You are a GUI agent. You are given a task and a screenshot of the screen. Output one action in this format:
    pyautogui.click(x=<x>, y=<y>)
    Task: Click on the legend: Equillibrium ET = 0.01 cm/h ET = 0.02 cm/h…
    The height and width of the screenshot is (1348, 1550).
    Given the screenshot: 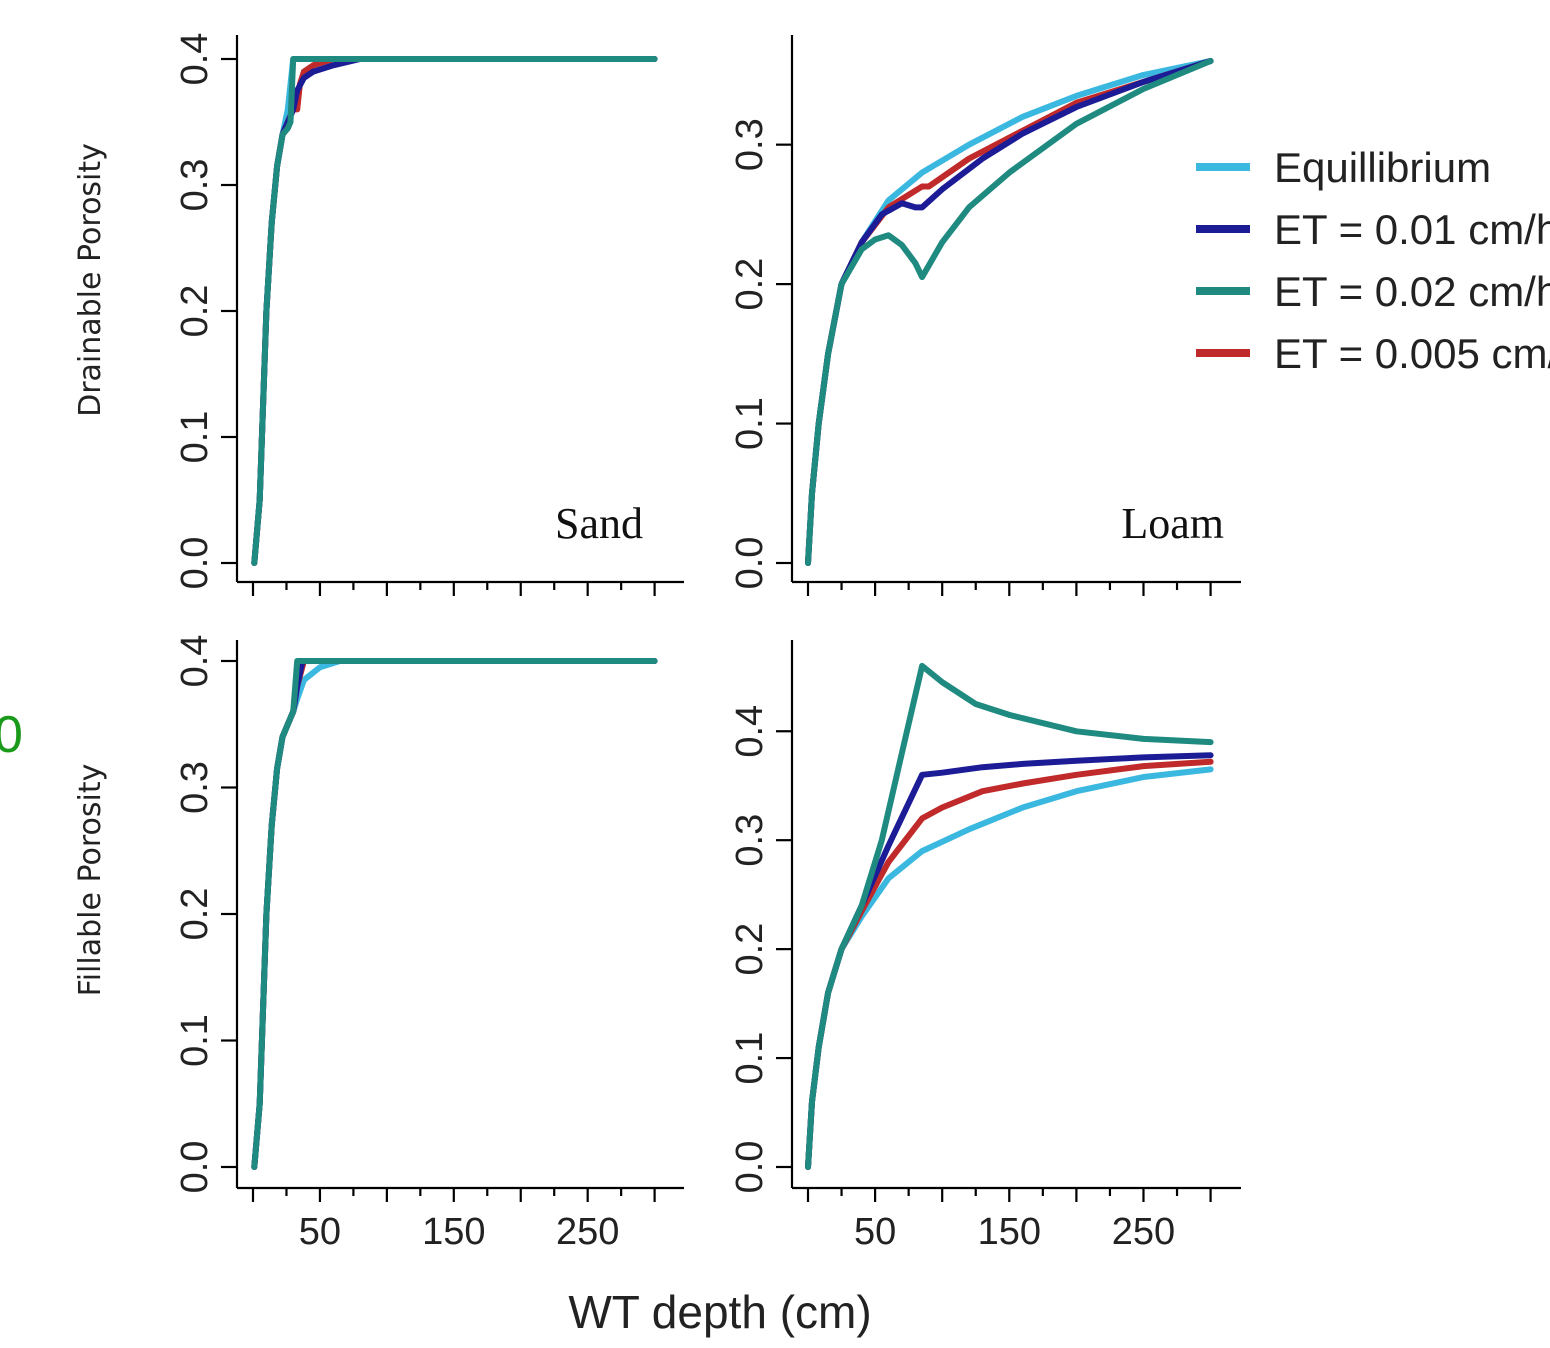 What is the action you would take?
    pyautogui.click(x=1373, y=260)
    